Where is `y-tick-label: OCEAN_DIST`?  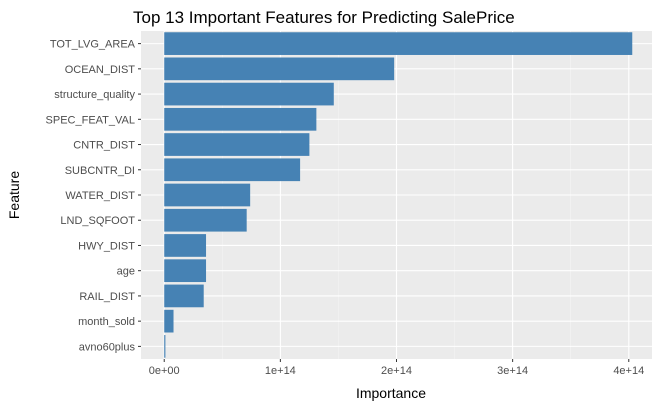
y-tick-label: OCEAN_DIST is located at coordinates (100, 70).